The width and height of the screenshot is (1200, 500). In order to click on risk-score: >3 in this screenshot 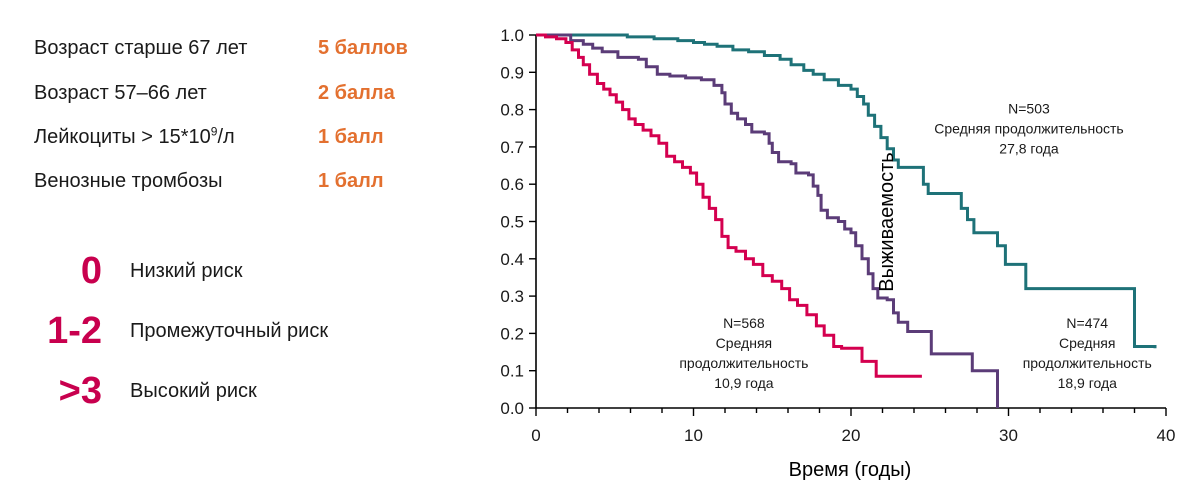, I will do `click(80, 391)`.